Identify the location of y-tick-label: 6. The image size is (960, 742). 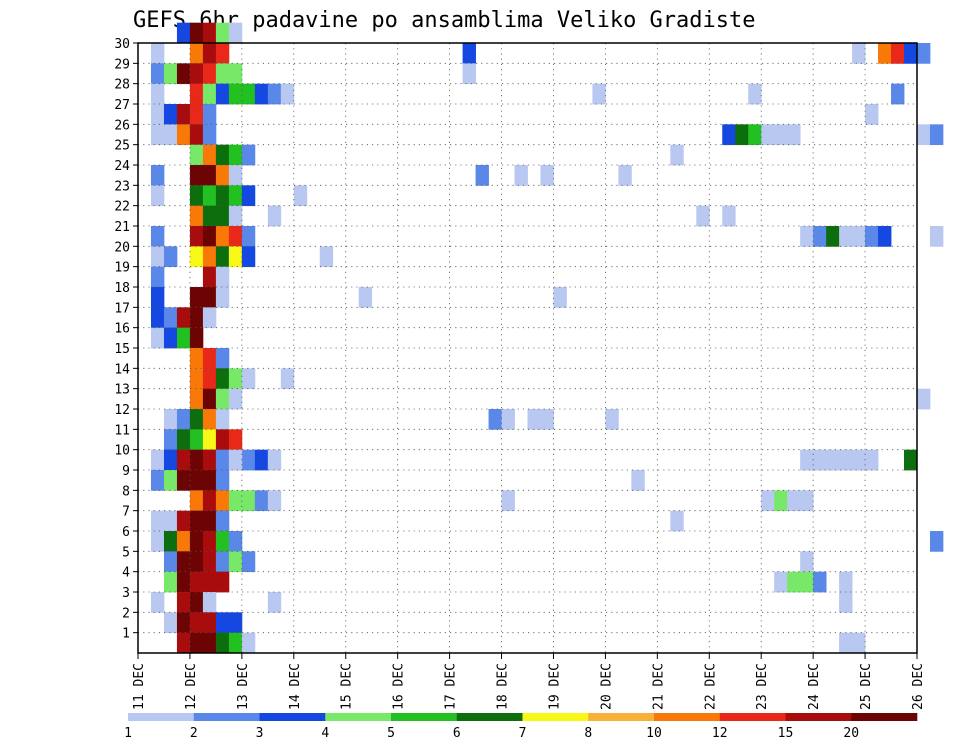
(126, 532).